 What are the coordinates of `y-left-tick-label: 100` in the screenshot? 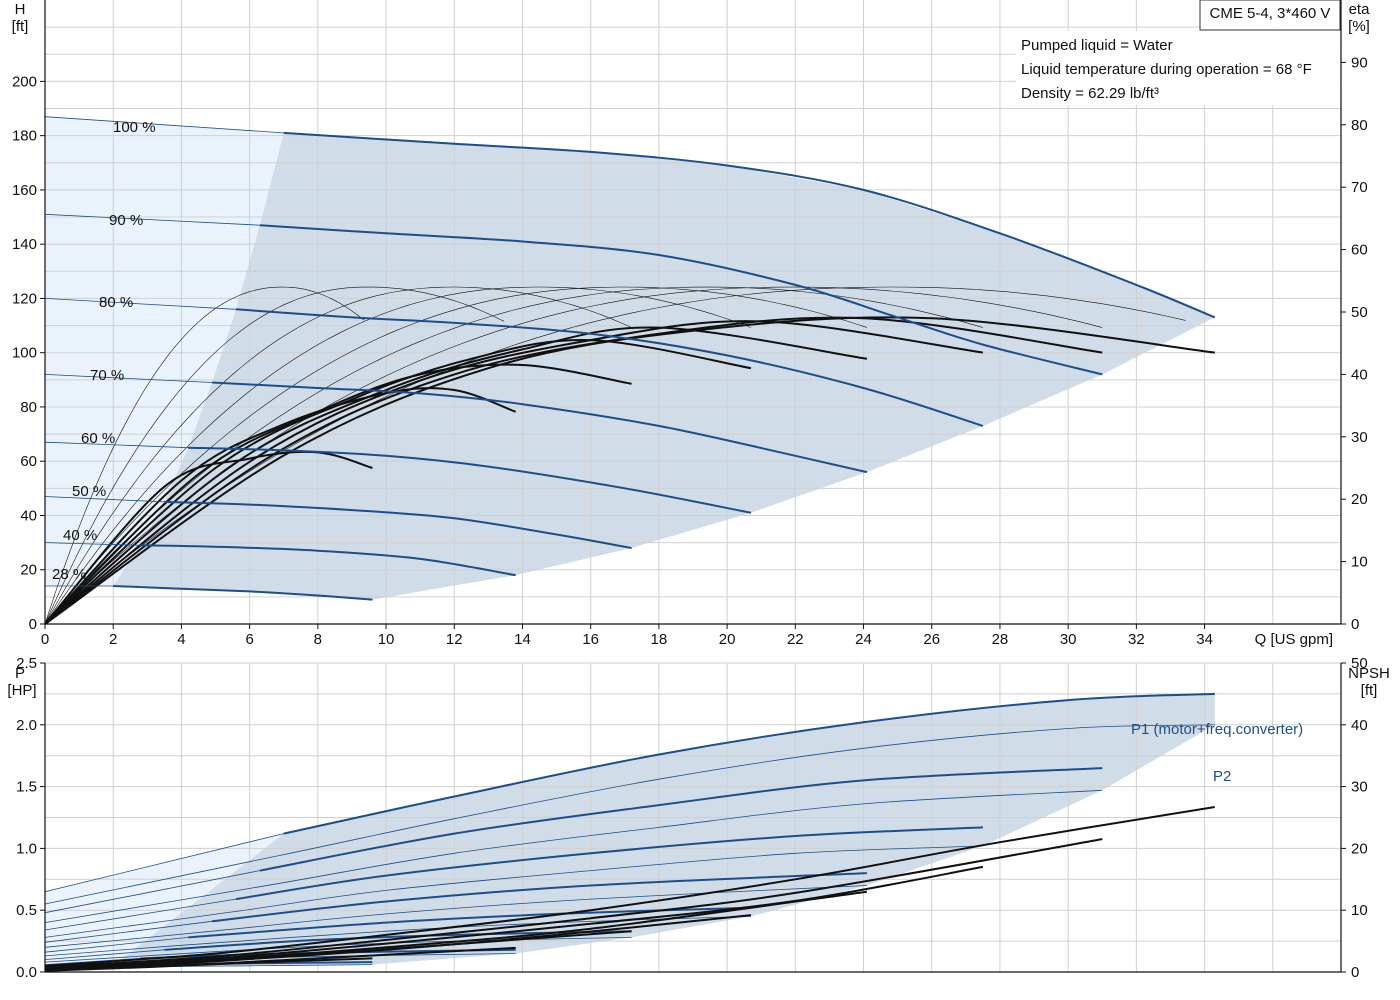 It's located at (24, 353).